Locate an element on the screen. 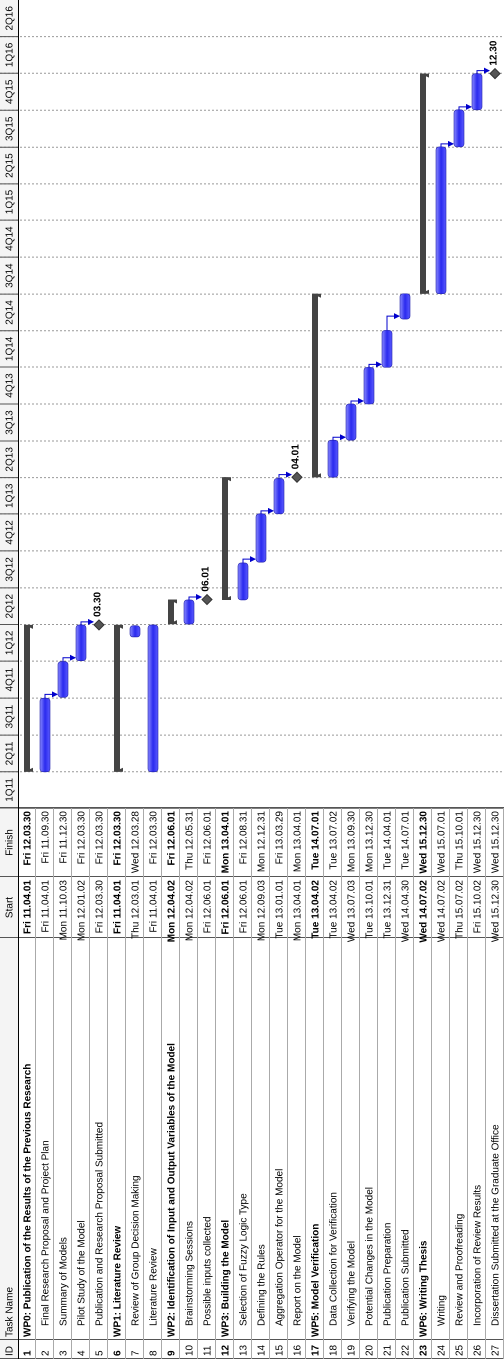 Image resolution: width=504 pixels, height=1359 pixels. milestone-label: 03.30 is located at coordinates (98, 603).